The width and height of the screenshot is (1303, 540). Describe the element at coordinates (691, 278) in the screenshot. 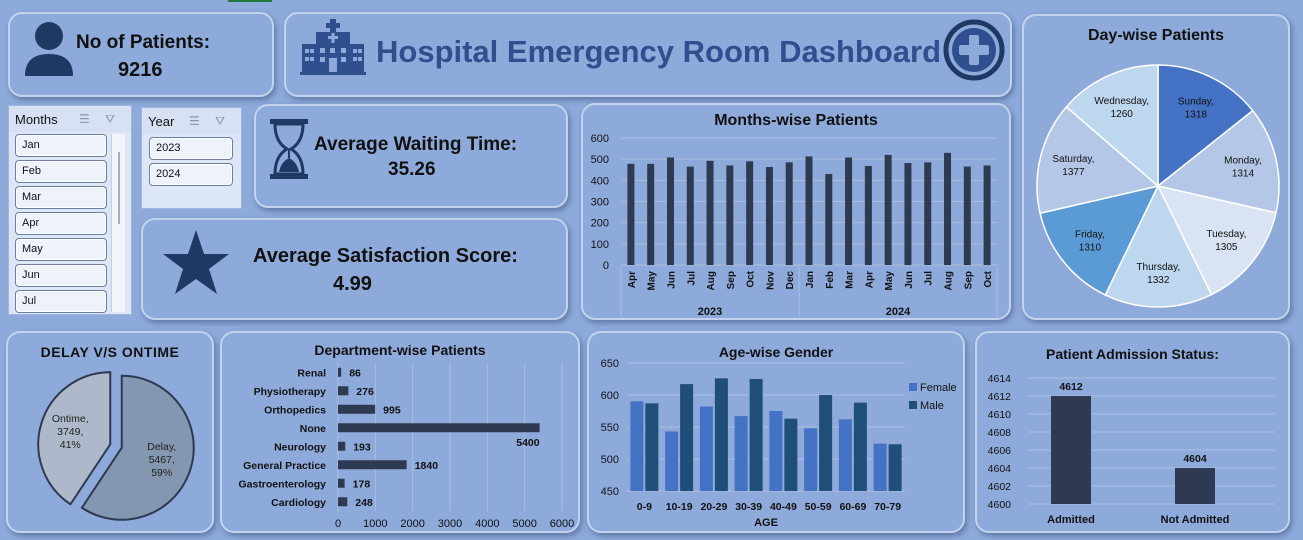

I see `months-xtick: Jul` at that location.